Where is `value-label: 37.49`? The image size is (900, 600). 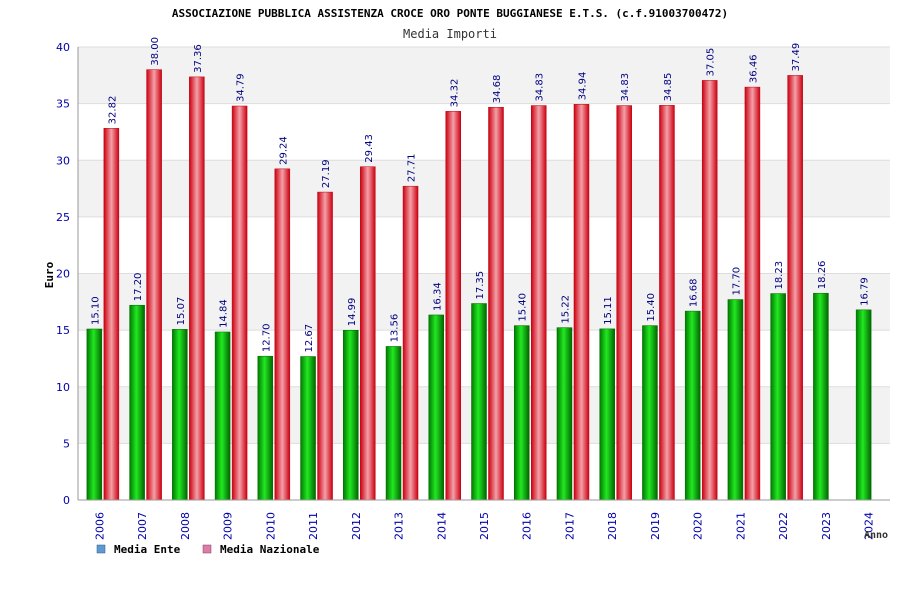 value-label: 37.49 is located at coordinates (796, 57).